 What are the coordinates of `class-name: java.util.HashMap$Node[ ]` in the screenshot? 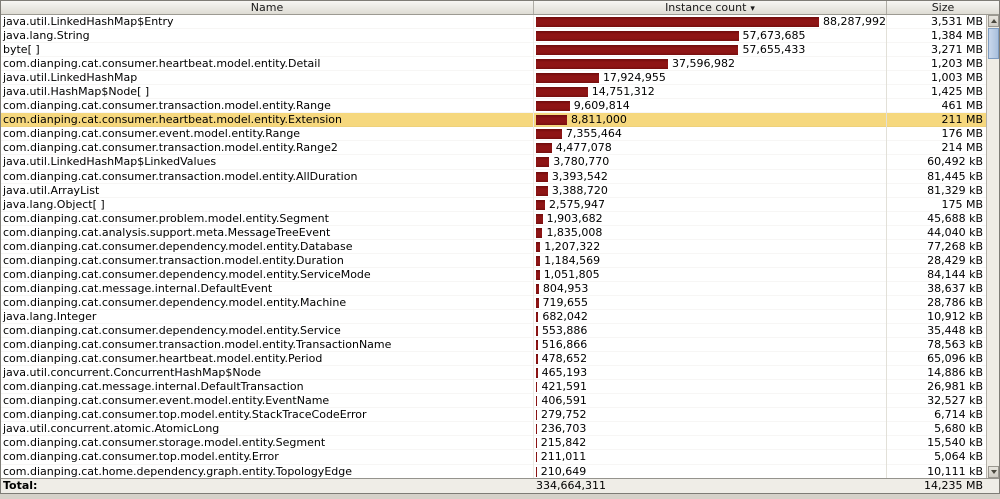 It's located at (267, 92).